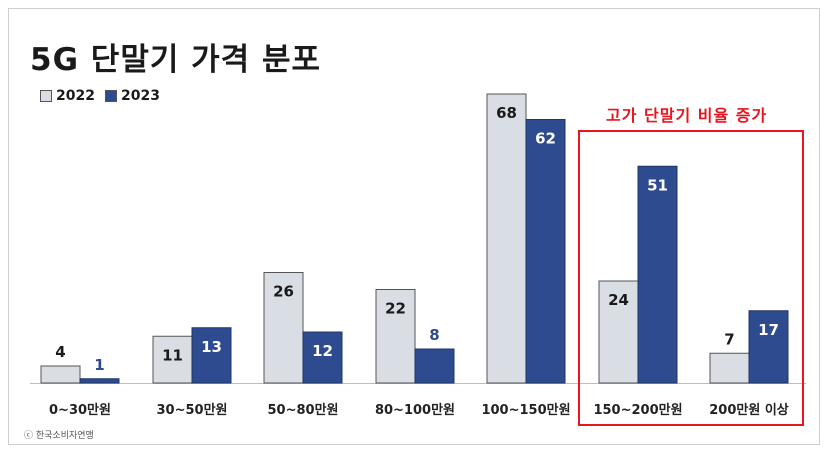  Describe the element at coordinates (59, 436) in the screenshot. I see `source-credit: ⓒ 한국소비자연맹` at that location.